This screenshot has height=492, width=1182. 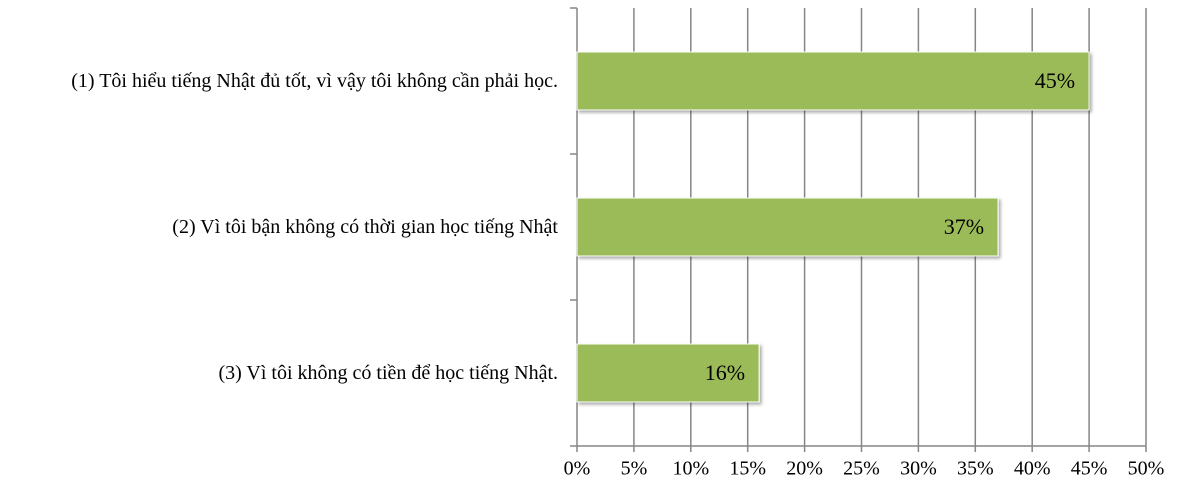 What do you see at coordinates (747, 469) in the screenshot?
I see `x-tick-label: 15%` at bounding box center [747, 469].